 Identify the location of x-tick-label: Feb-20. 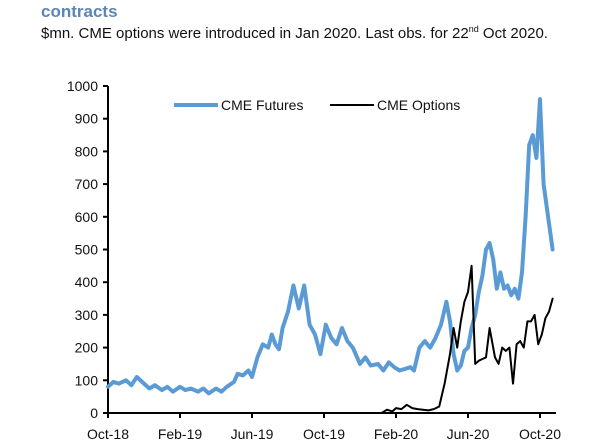
(396, 434).